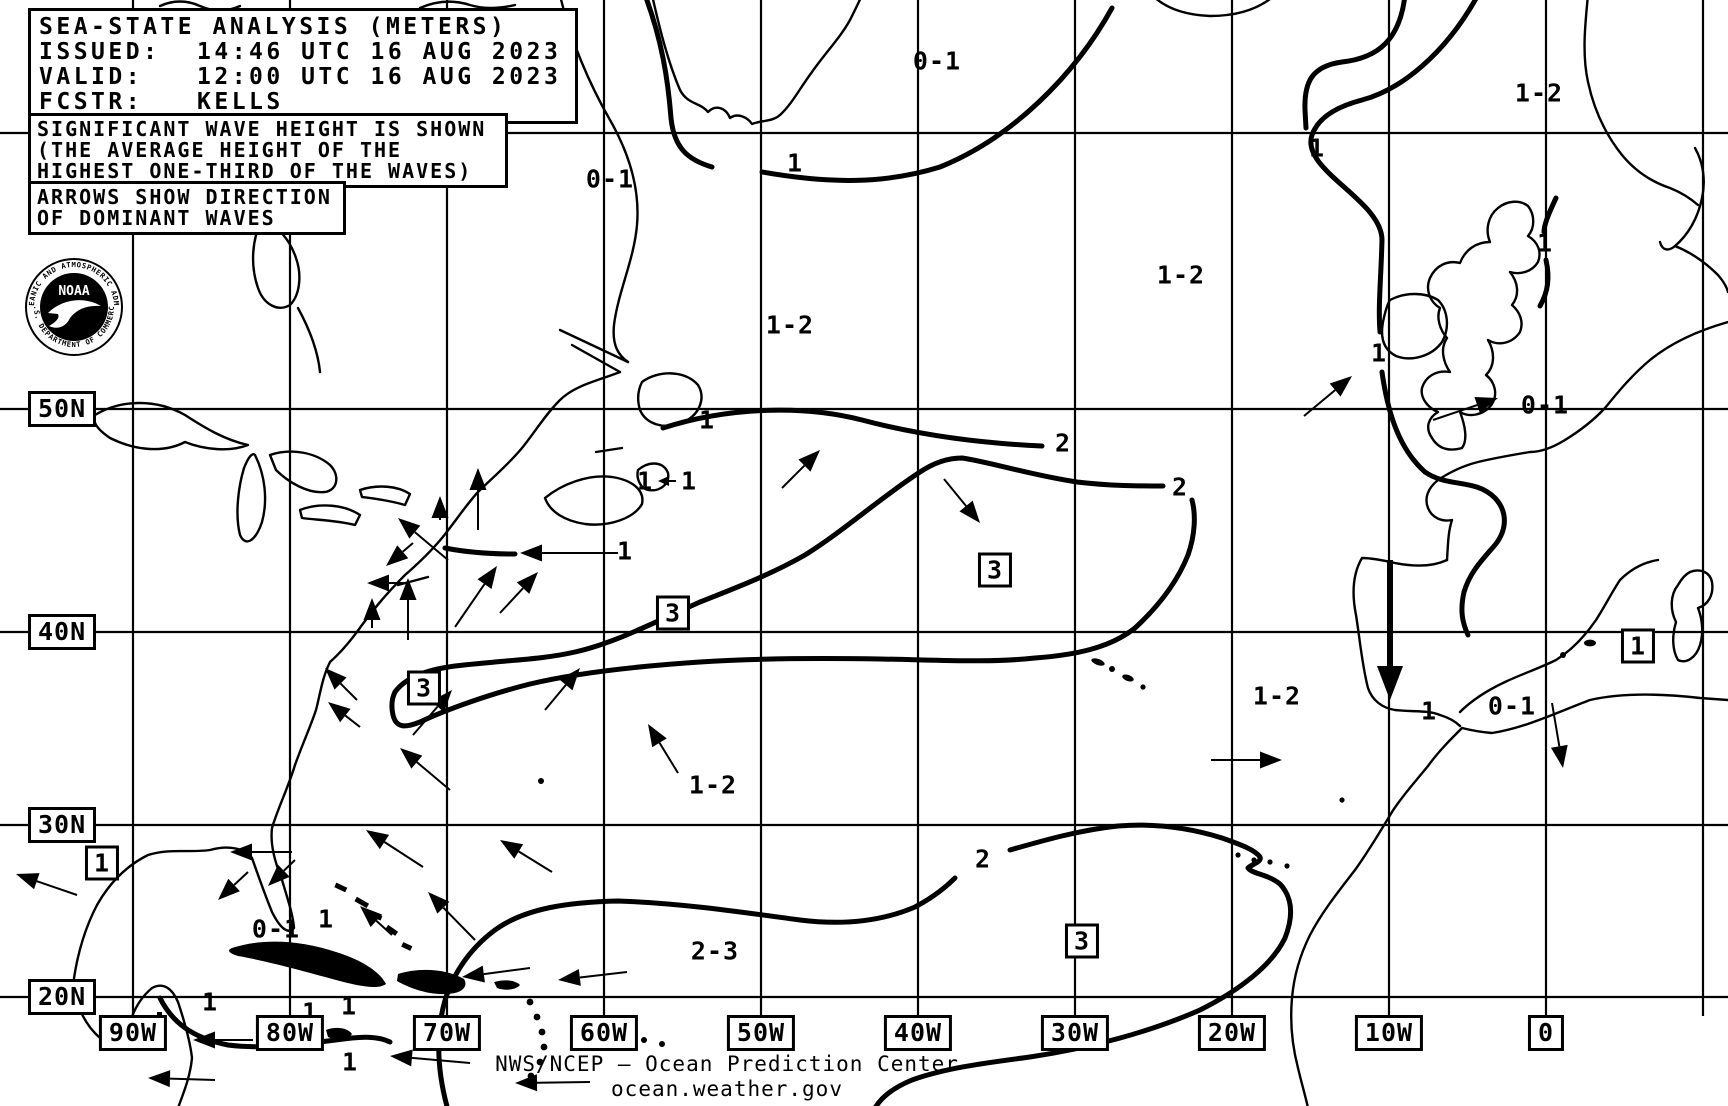 The height and width of the screenshot is (1106, 1728). Describe the element at coordinates (1354, 65) in the screenshot. I see `contour-1-iceland-segment` at that location.